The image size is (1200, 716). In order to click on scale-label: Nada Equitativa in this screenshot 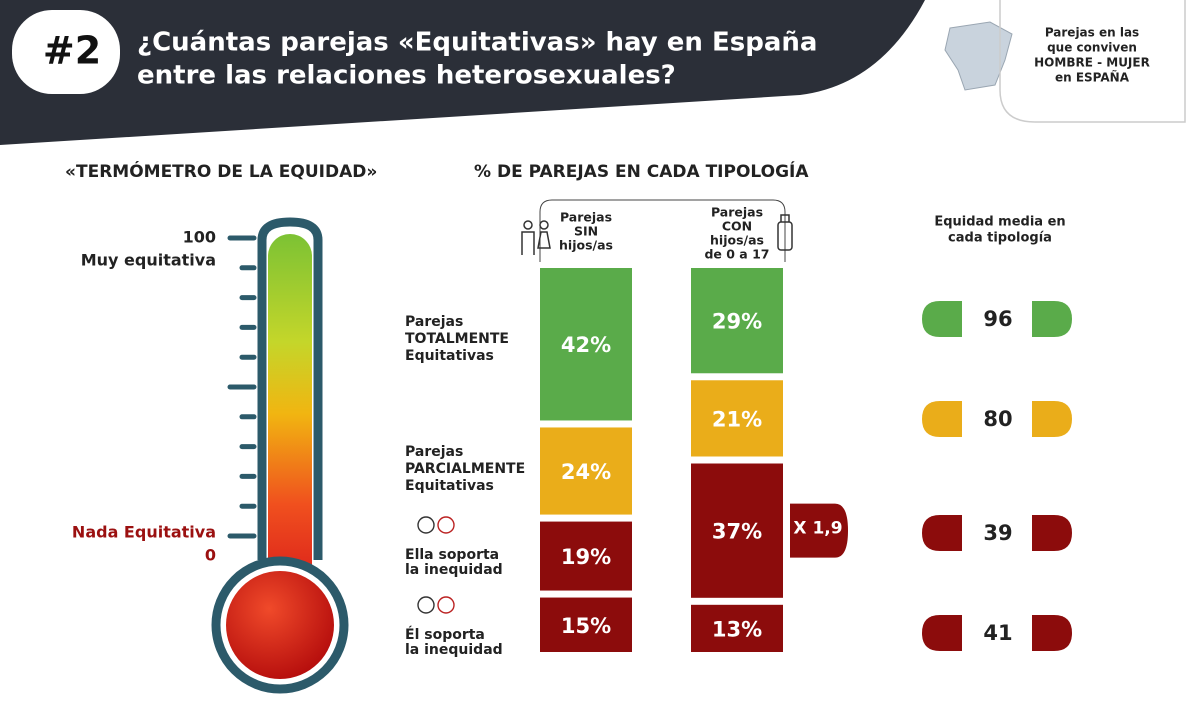, I will do `click(144, 532)`.